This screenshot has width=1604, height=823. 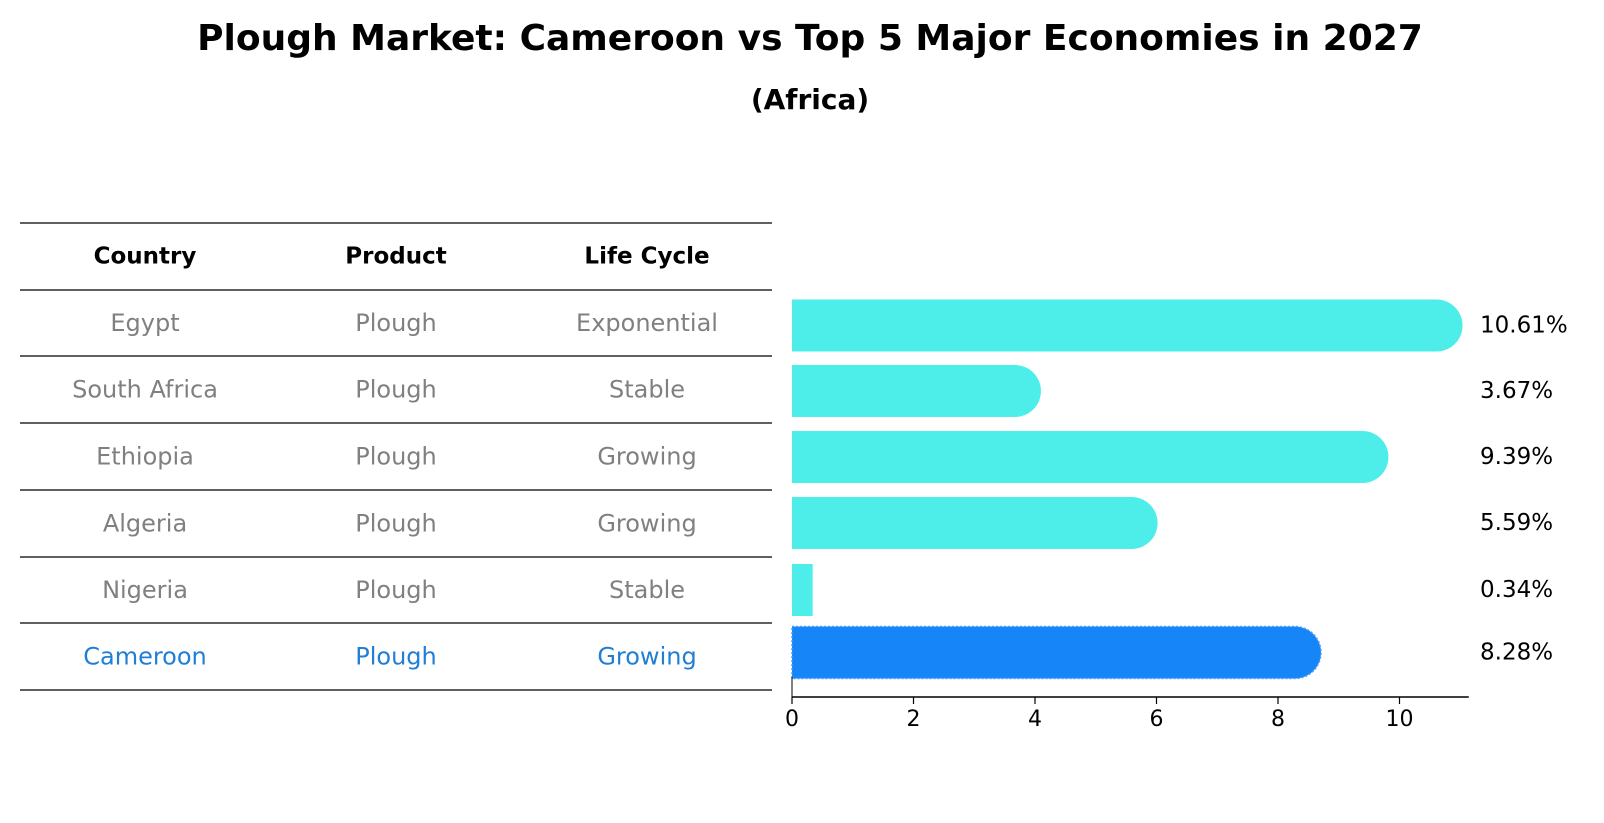 I want to click on value-label: 10.61%, so click(x=1524, y=326).